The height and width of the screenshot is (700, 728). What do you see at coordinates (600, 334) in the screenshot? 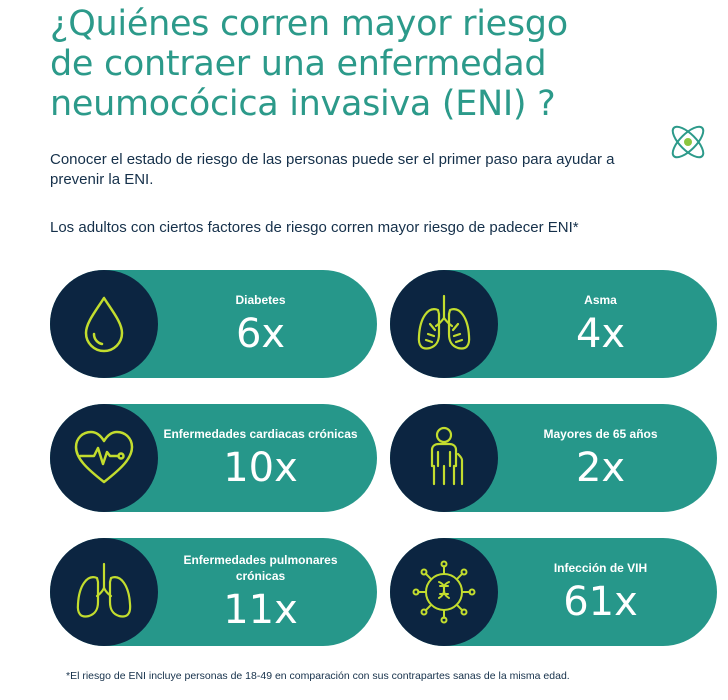
I see `risk-multiplier: 4x` at bounding box center [600, 334].